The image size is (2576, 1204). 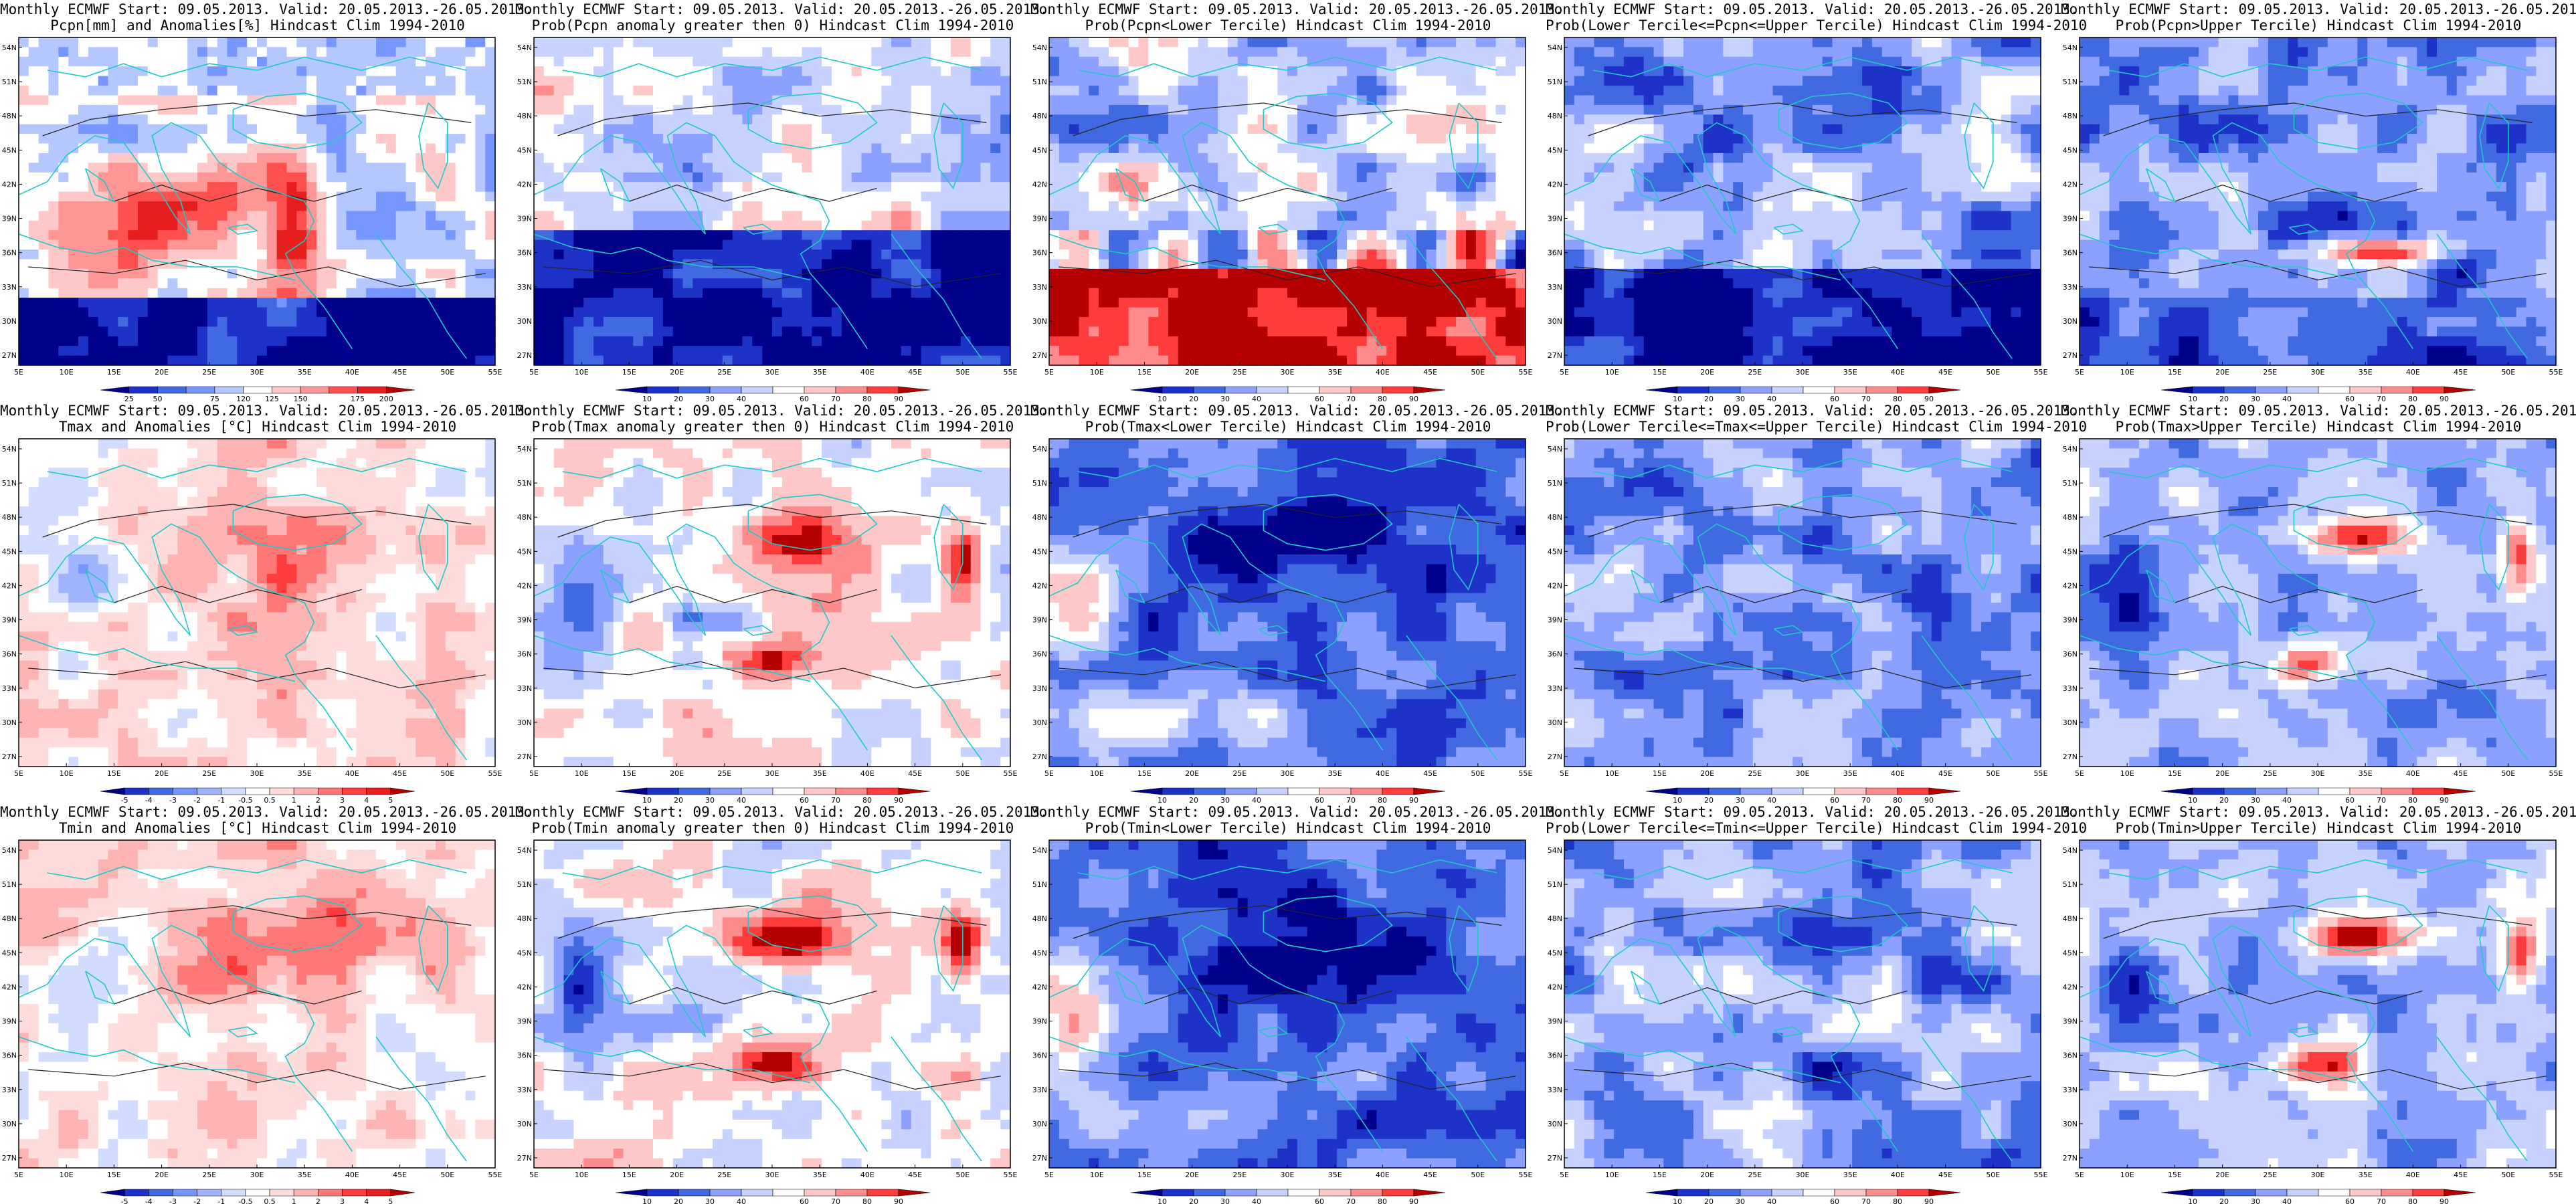 What do you see at coordinates (214, 398) in the screenshot?
I see `colorbar-tick-label: 75` at bounding box center [214, 398].